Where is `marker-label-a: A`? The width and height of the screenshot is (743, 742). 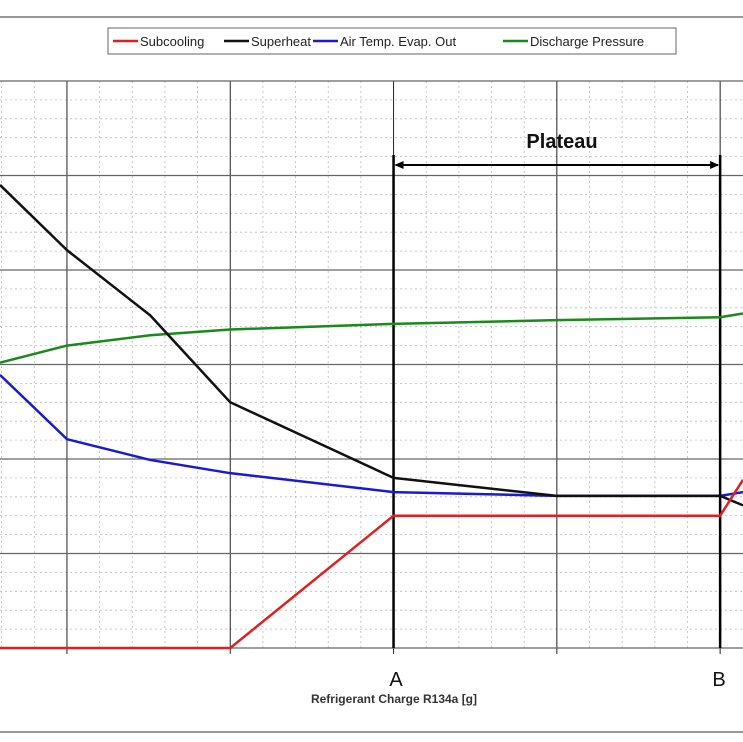
marker-label-a: A is located at coordinates (396, 680).